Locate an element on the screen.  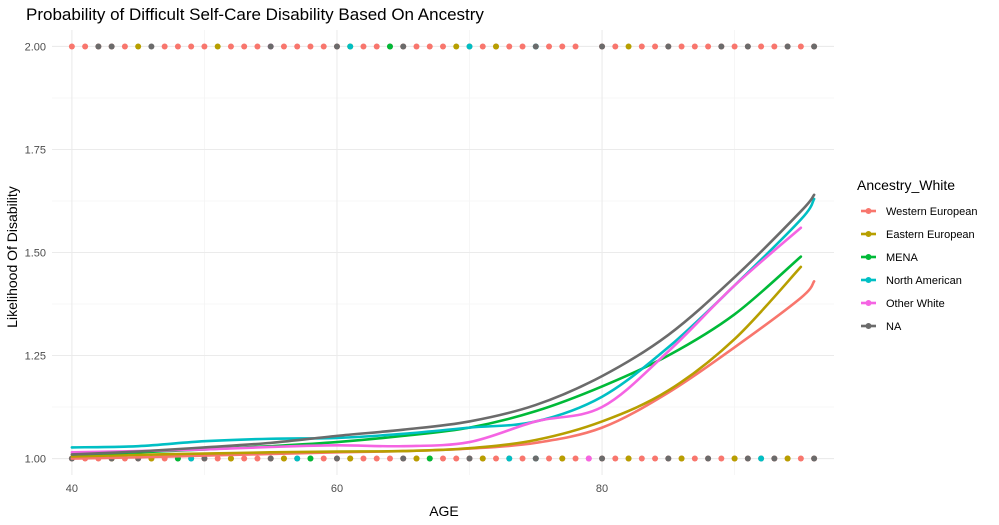
y-axis-ticks: 1.00 1.25 1.50 1.75 2.00 is located at coordinates (35, 253).